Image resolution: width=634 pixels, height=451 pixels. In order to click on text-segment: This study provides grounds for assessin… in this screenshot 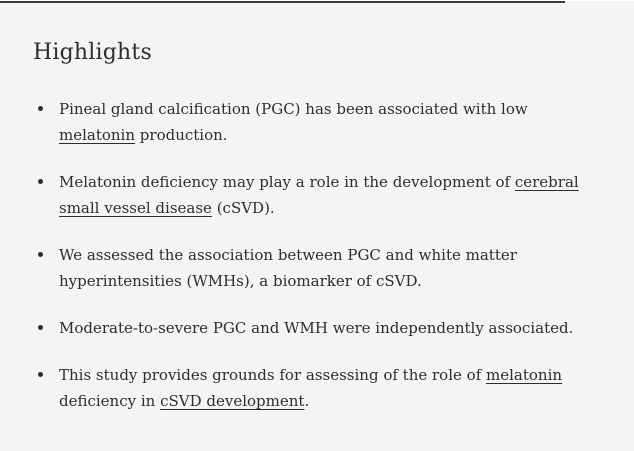, I will do `click(273, 375)`.